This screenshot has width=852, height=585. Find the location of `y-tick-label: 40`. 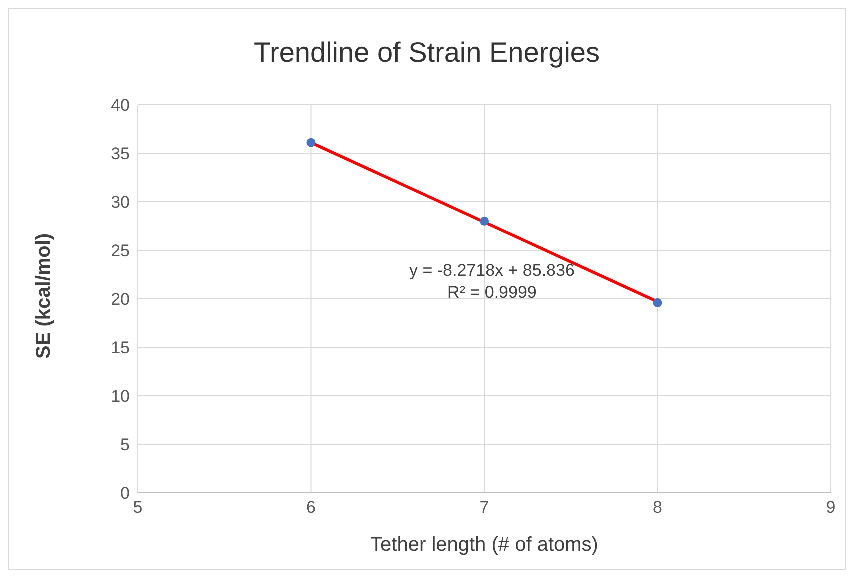

y-tick-label: 40 is located at coordinates (120, 106).